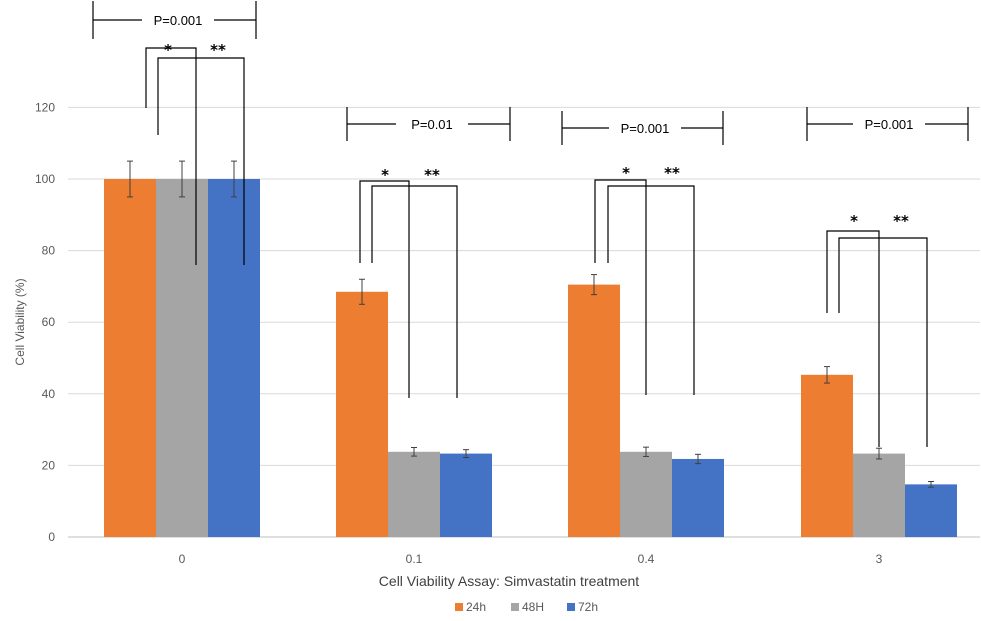 This screenshot has width=981, height=621. What do you see at coordinates (531, 559) in the screenshot?
I see `x-tick-labels: 0 0.1 0.4 3` at bounding box center [531, 559].